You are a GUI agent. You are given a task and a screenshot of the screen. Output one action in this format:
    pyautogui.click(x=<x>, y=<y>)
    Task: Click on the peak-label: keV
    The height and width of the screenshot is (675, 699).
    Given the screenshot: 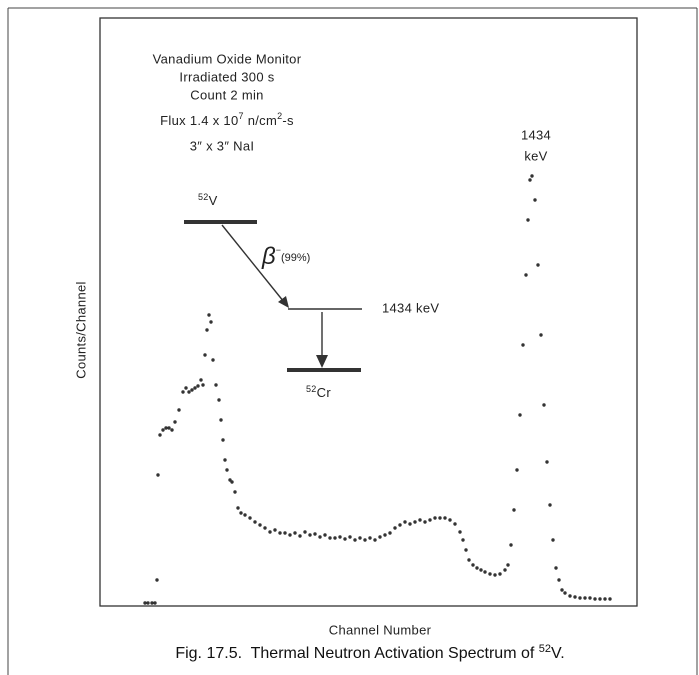 What is the action you would take?
    pyautogui.click(x=535, y=155)
    